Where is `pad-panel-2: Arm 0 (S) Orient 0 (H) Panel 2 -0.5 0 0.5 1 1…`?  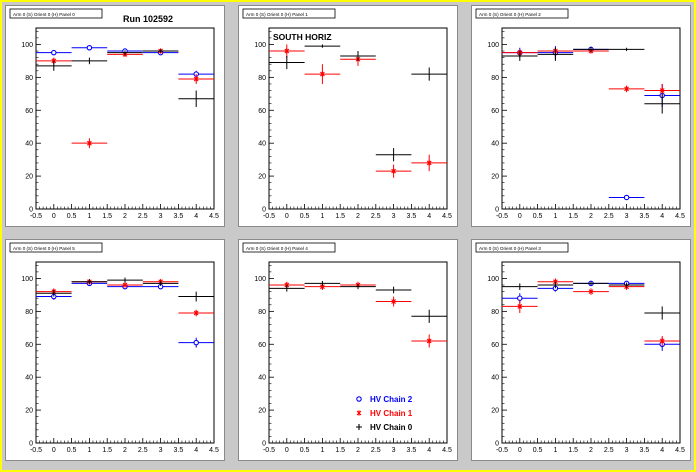
pad-panel-2: Arm 0 (S) Orient 0 (H) Panel 2 -0.5 0 0.5 1 1… is located at coordinates (581, 116).